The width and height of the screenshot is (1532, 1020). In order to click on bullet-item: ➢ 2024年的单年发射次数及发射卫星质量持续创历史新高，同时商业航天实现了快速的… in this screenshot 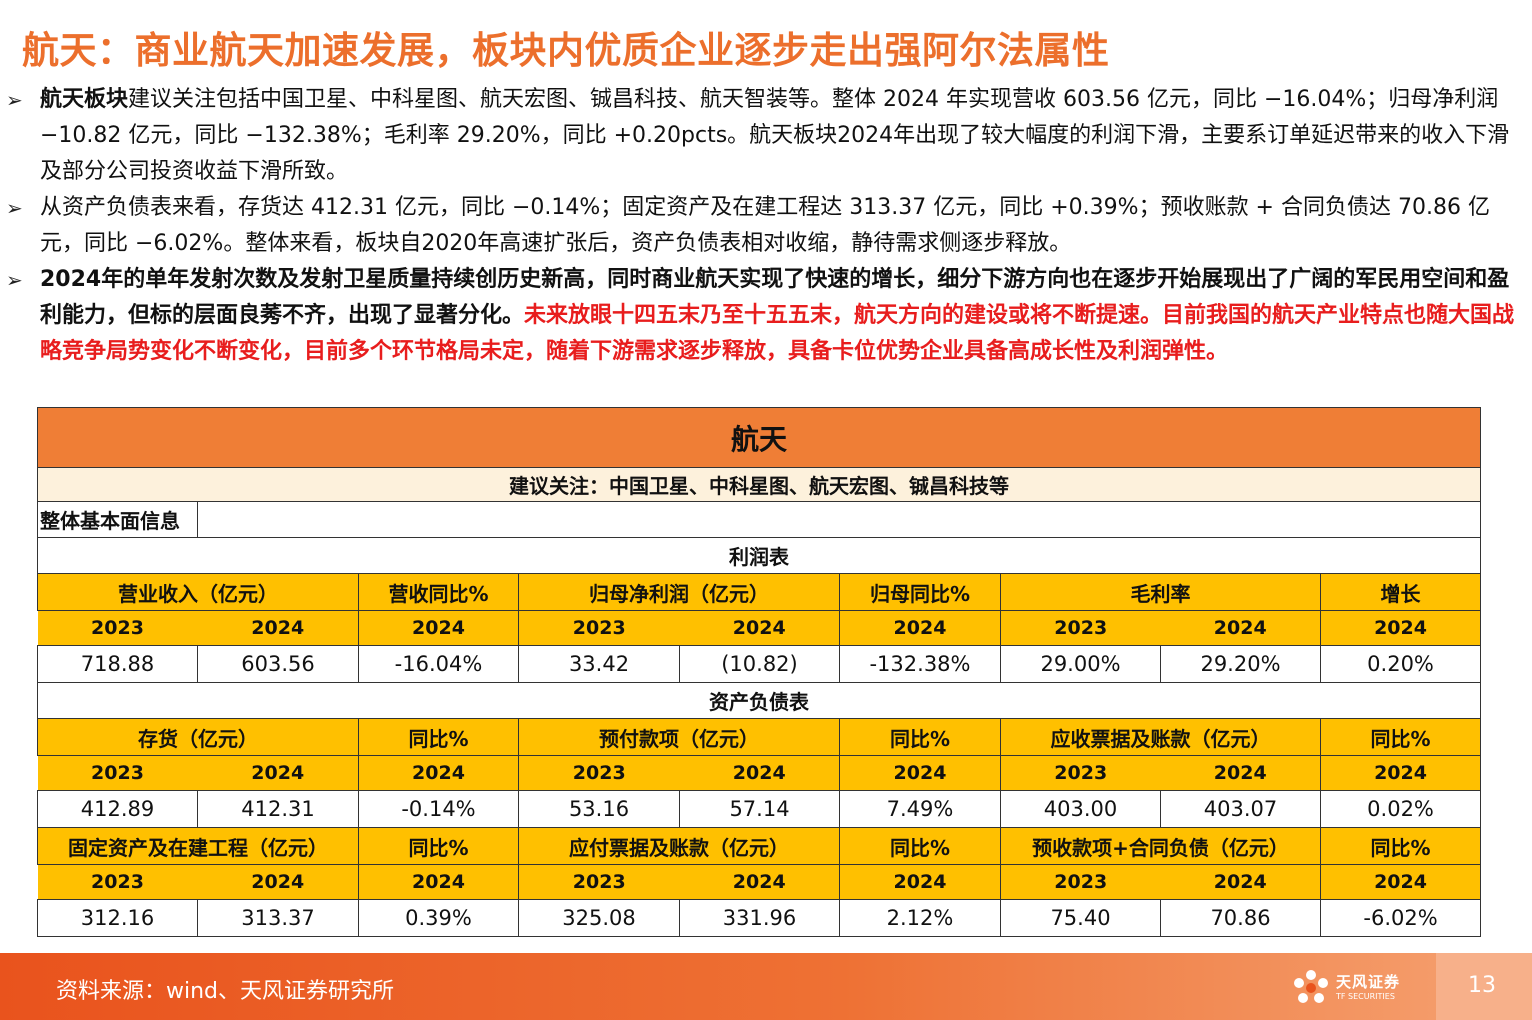, I will do `click(767, 316)`.